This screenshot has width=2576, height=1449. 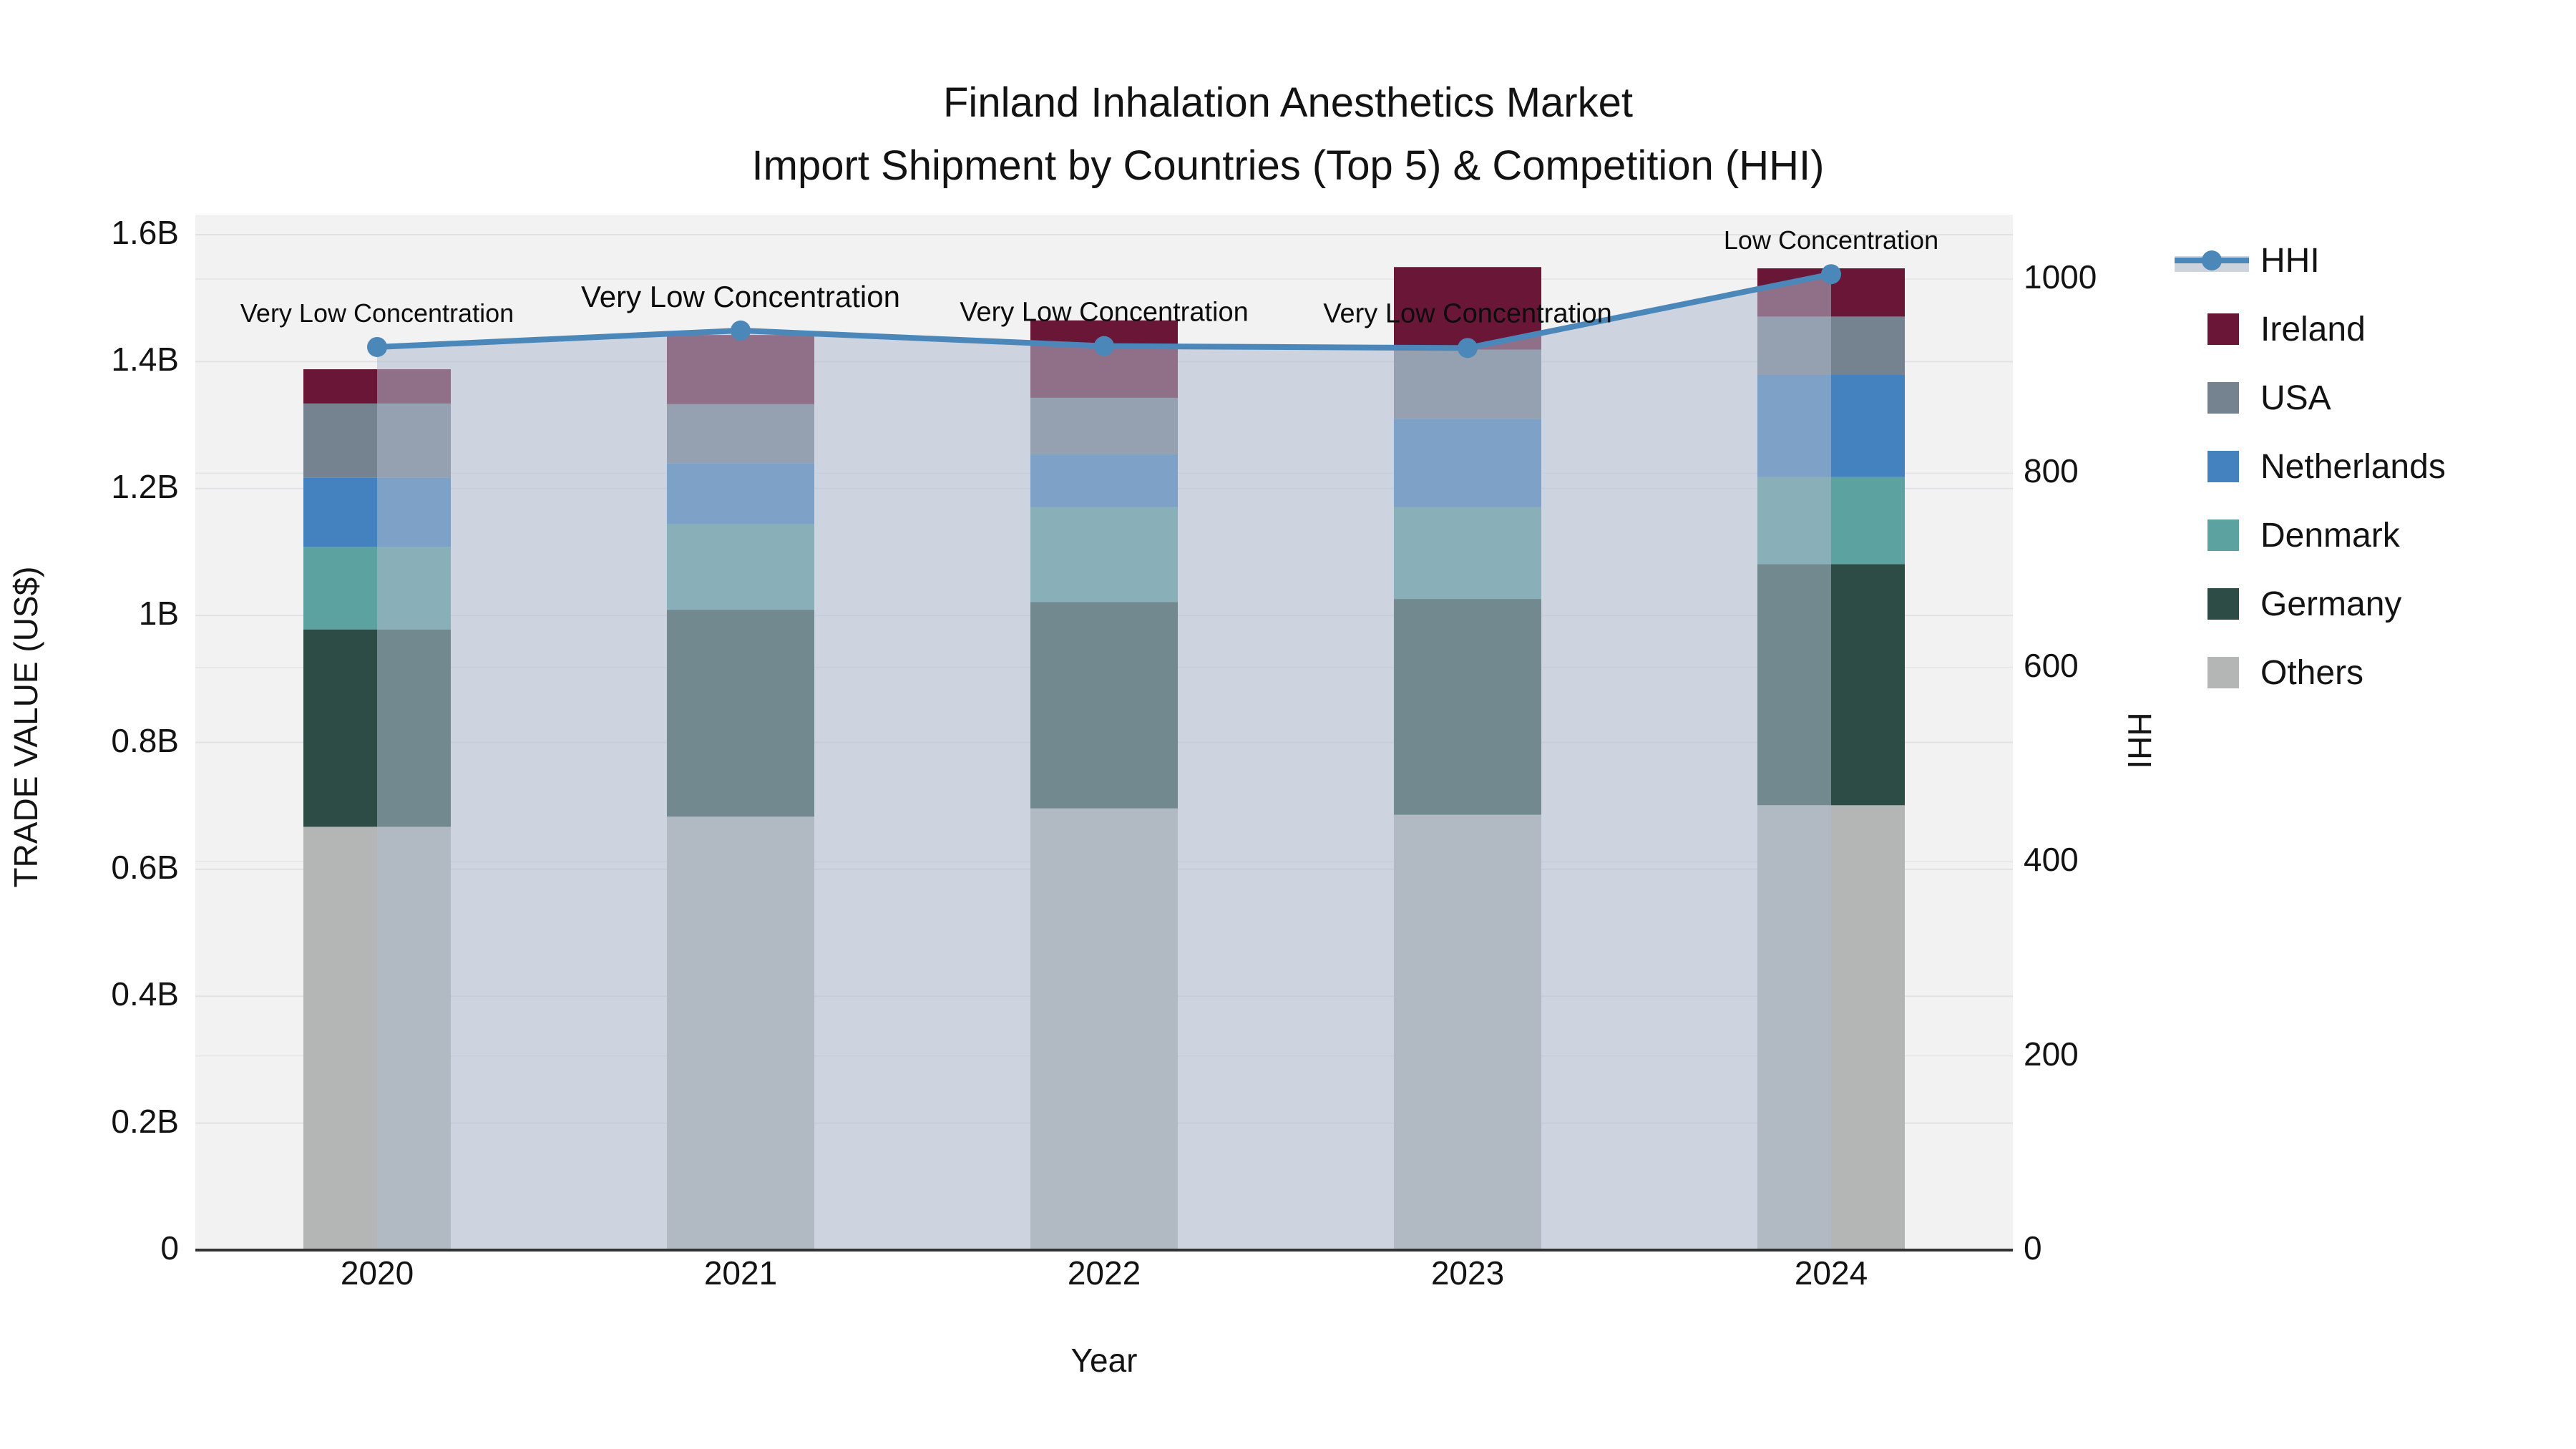 I want to click on y-left-tick-1.4B: 1.4B, so click(x=145, y=360).